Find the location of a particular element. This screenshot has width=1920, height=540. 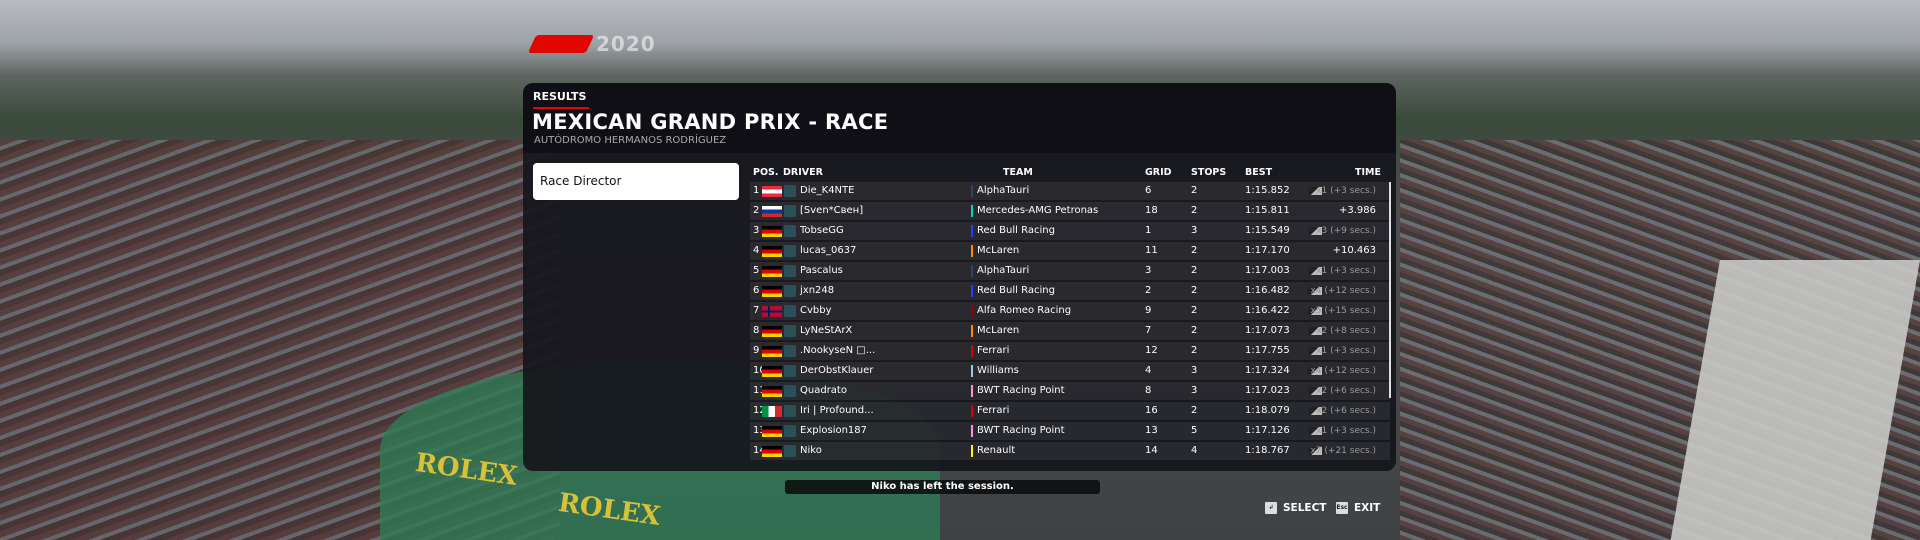

best-lap: 1:15.852 is located at coordinates (1267, 190).